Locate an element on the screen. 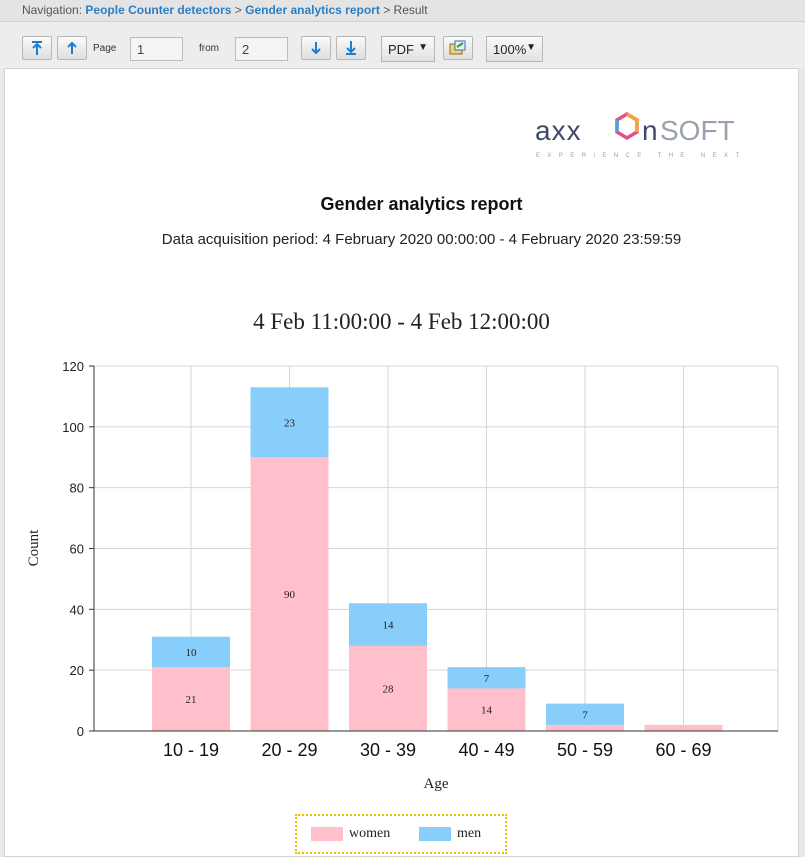 Image resolution: width=805 pixels, height=857 pixels. chart-title: 4 Feb 11:00:00 - 4 Feb 12:00:00 is located at coordinates (401, 321).